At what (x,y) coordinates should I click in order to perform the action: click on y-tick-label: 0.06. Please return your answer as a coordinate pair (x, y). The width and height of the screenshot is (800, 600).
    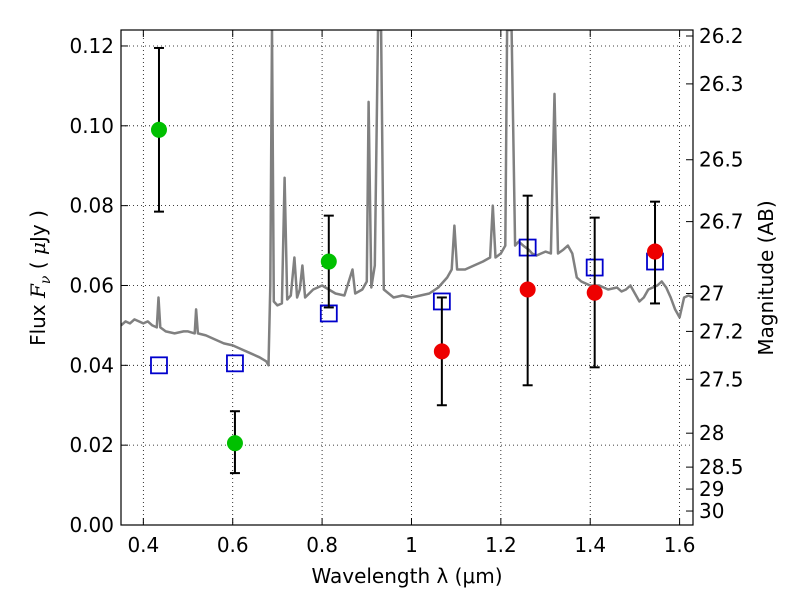
    Looking at the image, I should click on (91, 285).